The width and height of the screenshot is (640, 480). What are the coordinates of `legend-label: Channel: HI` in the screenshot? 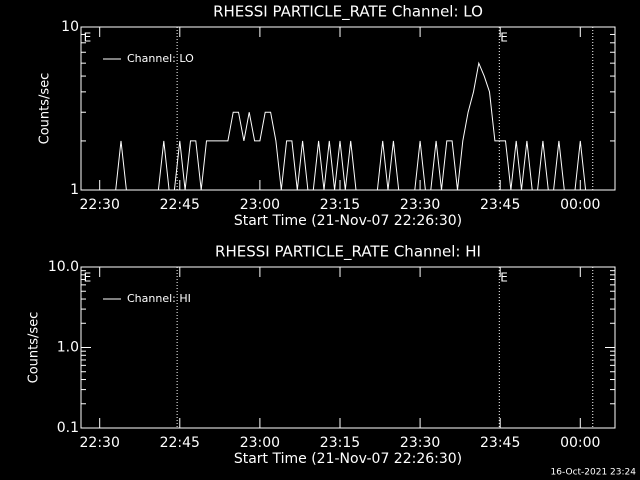 It's located at (159, 298).